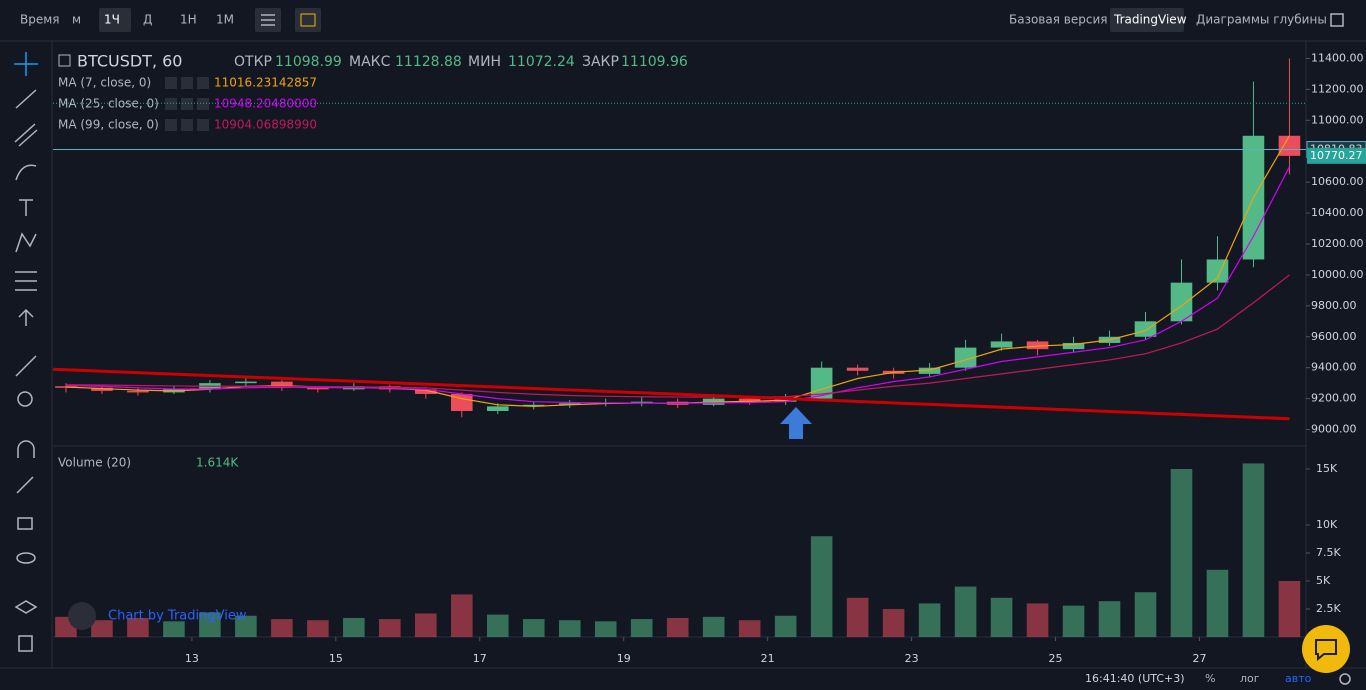 This screenshot has height=690, width=1366. Describe the element at coordinates (26, 281) in the screenshot. I see `fib-icon` at that location.